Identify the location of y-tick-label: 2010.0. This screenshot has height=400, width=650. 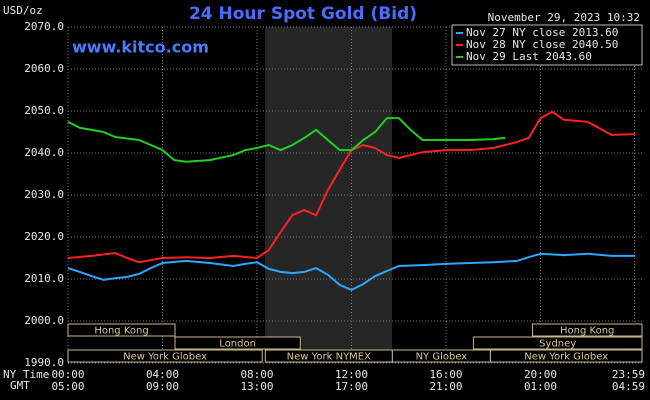
(44, 278).